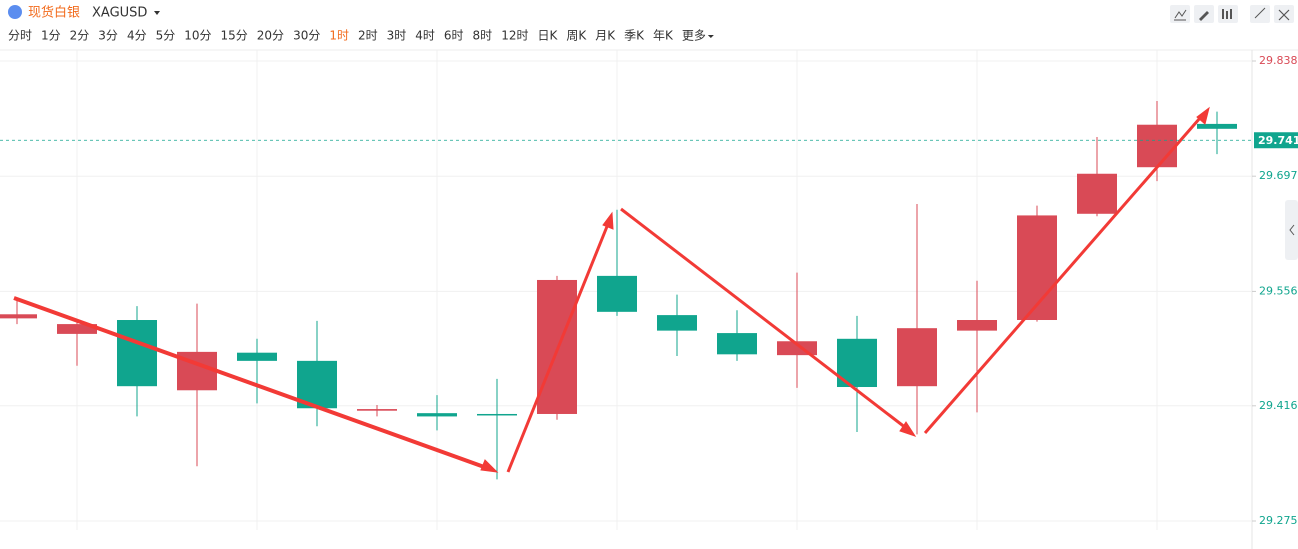 Image resolution: width=1298 pixels, height=549 pixels. What do you see at coordinates (576, 36) in the screenshot?
I see `period-tab: 周K` at bounding box center [576, 36].